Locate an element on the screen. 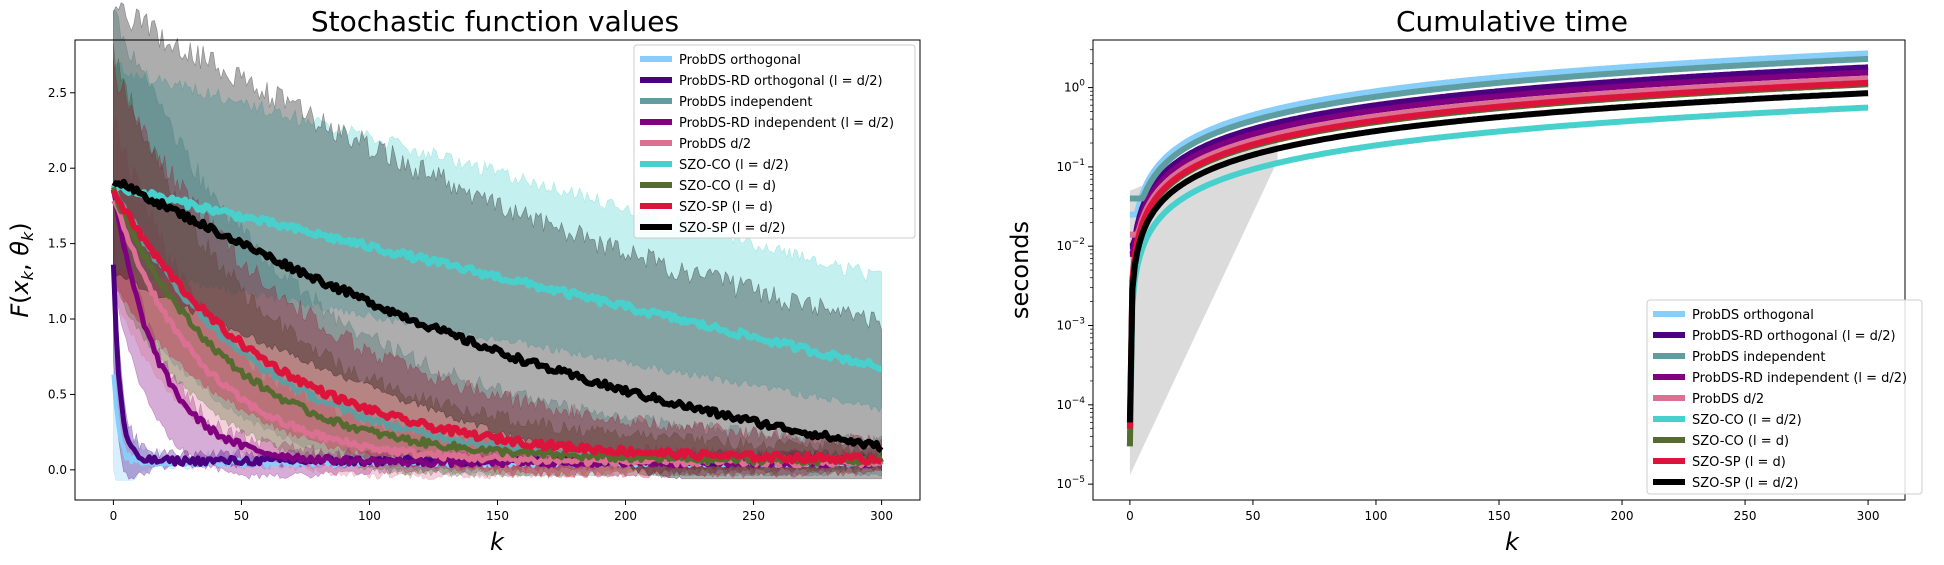 The width and height of the screenshot is (1944, 565). y-tick-label: 10⁻³ is located at coordinates (1070, 325).